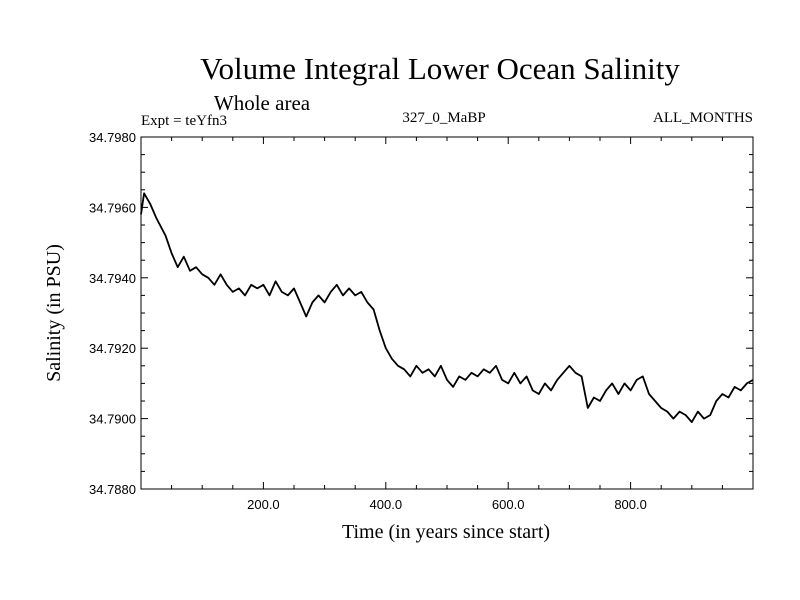 The height and width of the screenshot is (600, 800). What do you see at coordinates (112, 278) in the screenshot?
I see `y-tick-label: 34.7940` at bounding box center [112, 278].